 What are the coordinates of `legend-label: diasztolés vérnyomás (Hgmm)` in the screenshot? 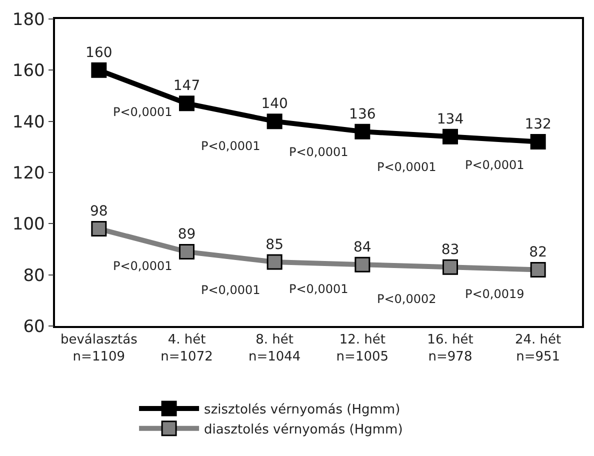 It's located at (303, 430).